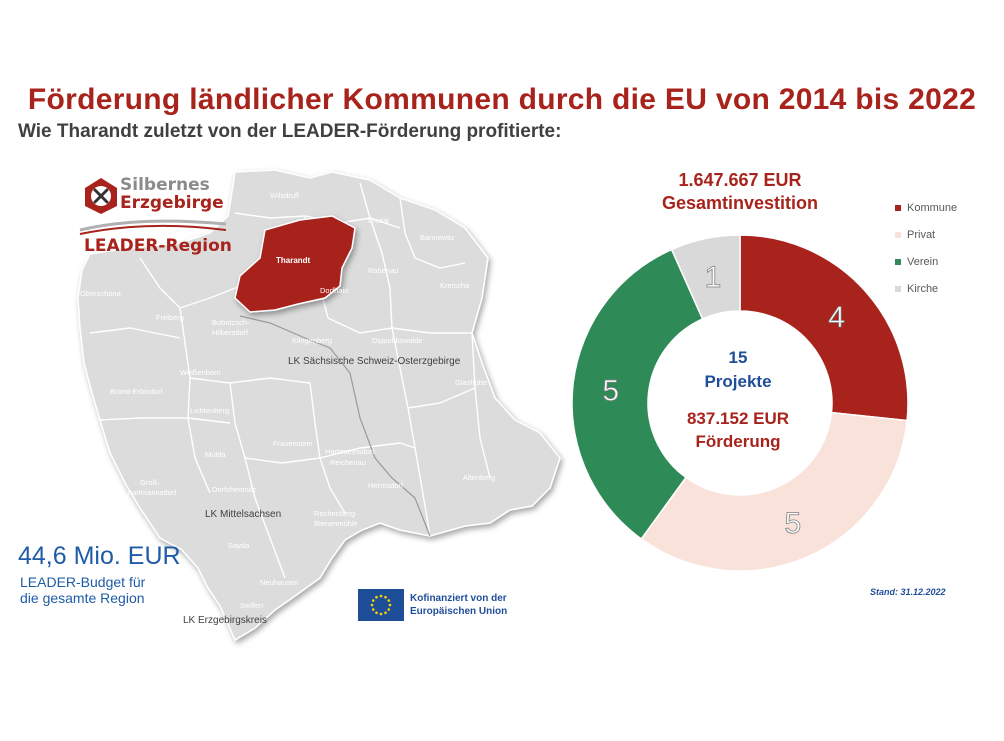  What do you see at coordinates (225, 620) in the screenshot?
I see `district-label: LK Erzgebirgskreis` at bounding box center [225, 620].